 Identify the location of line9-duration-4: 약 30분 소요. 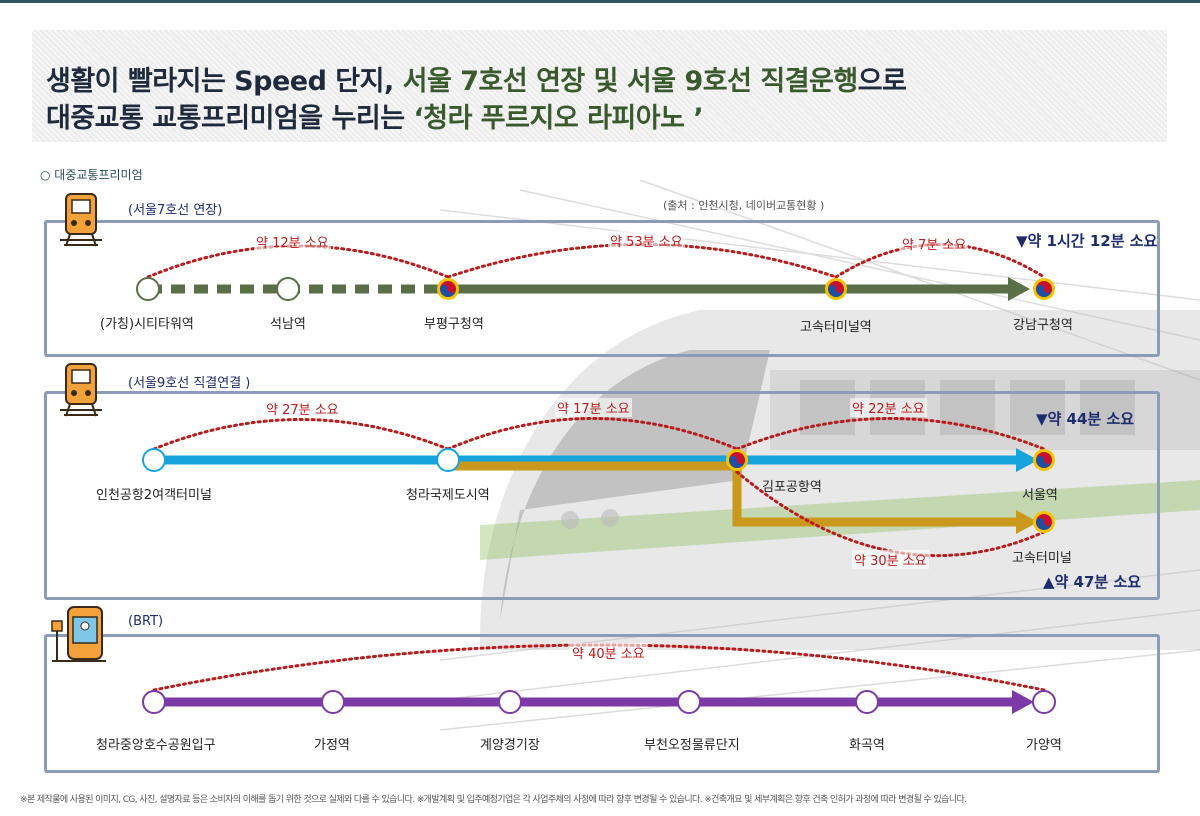
(890, 559).